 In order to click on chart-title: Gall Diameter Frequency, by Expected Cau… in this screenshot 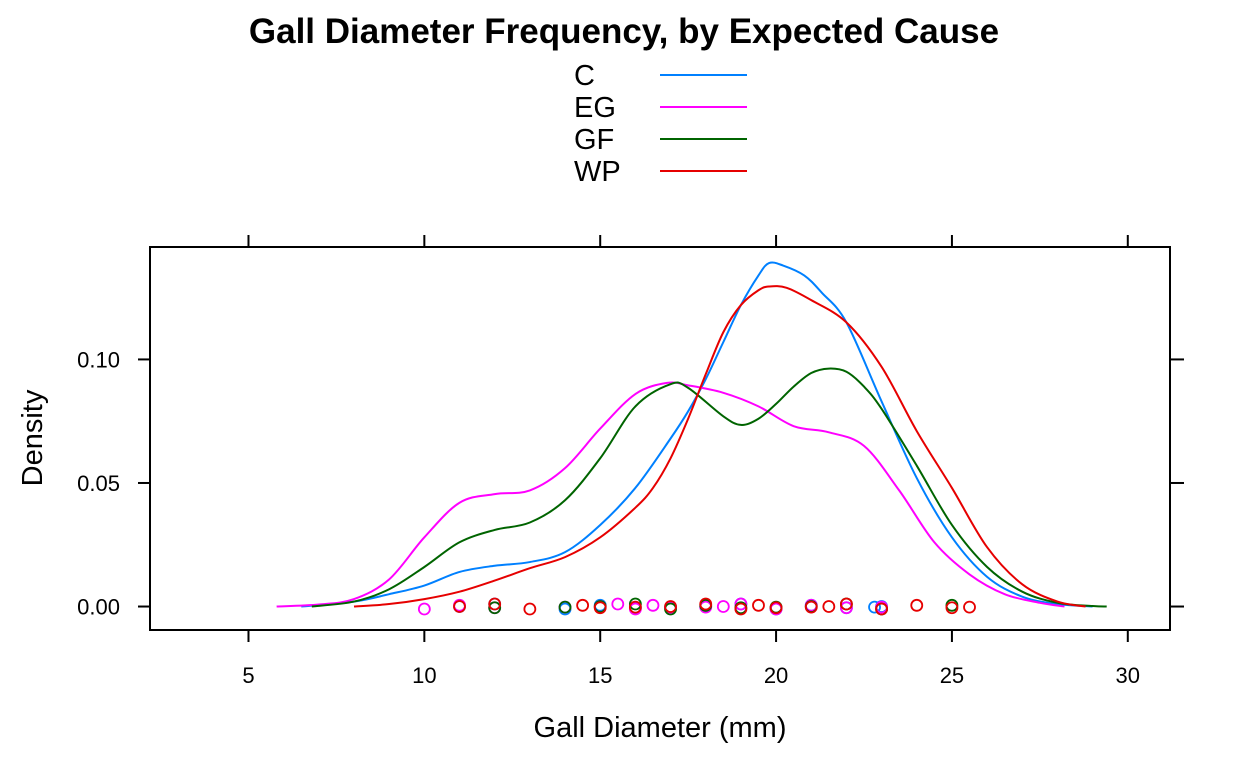, I will do `click(624, 31)`.